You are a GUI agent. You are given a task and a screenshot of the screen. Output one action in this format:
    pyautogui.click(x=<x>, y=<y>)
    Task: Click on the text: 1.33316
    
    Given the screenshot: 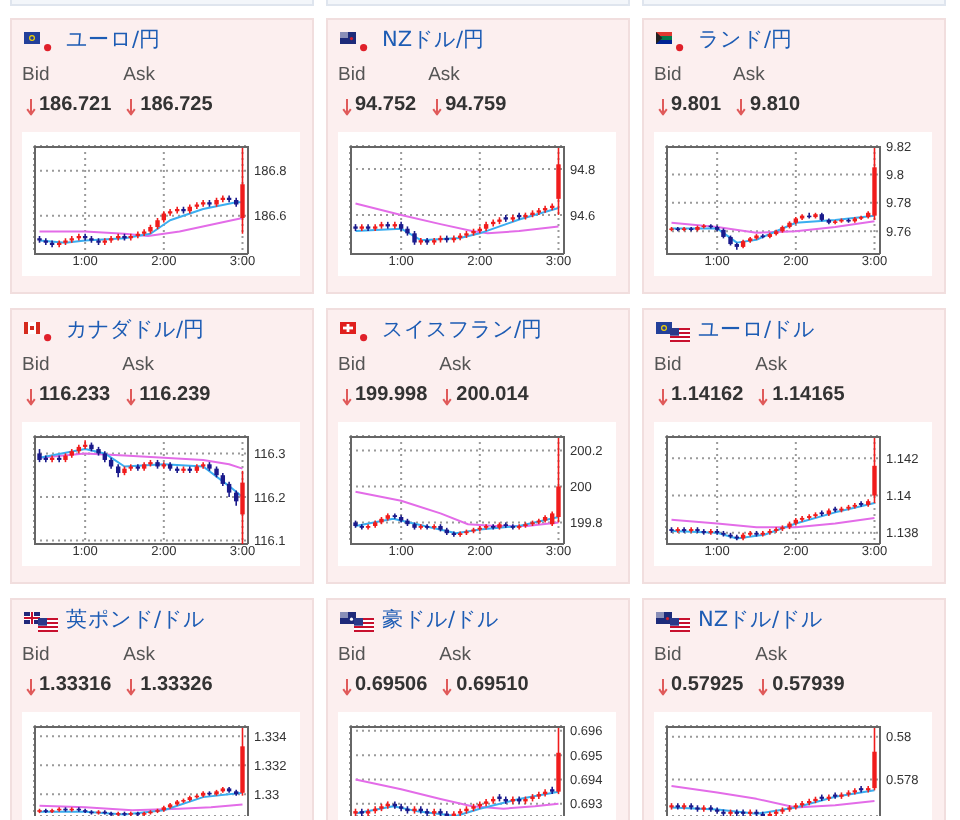 What is the action you would take?
    pyautogui.click(x=75, y=686)
    